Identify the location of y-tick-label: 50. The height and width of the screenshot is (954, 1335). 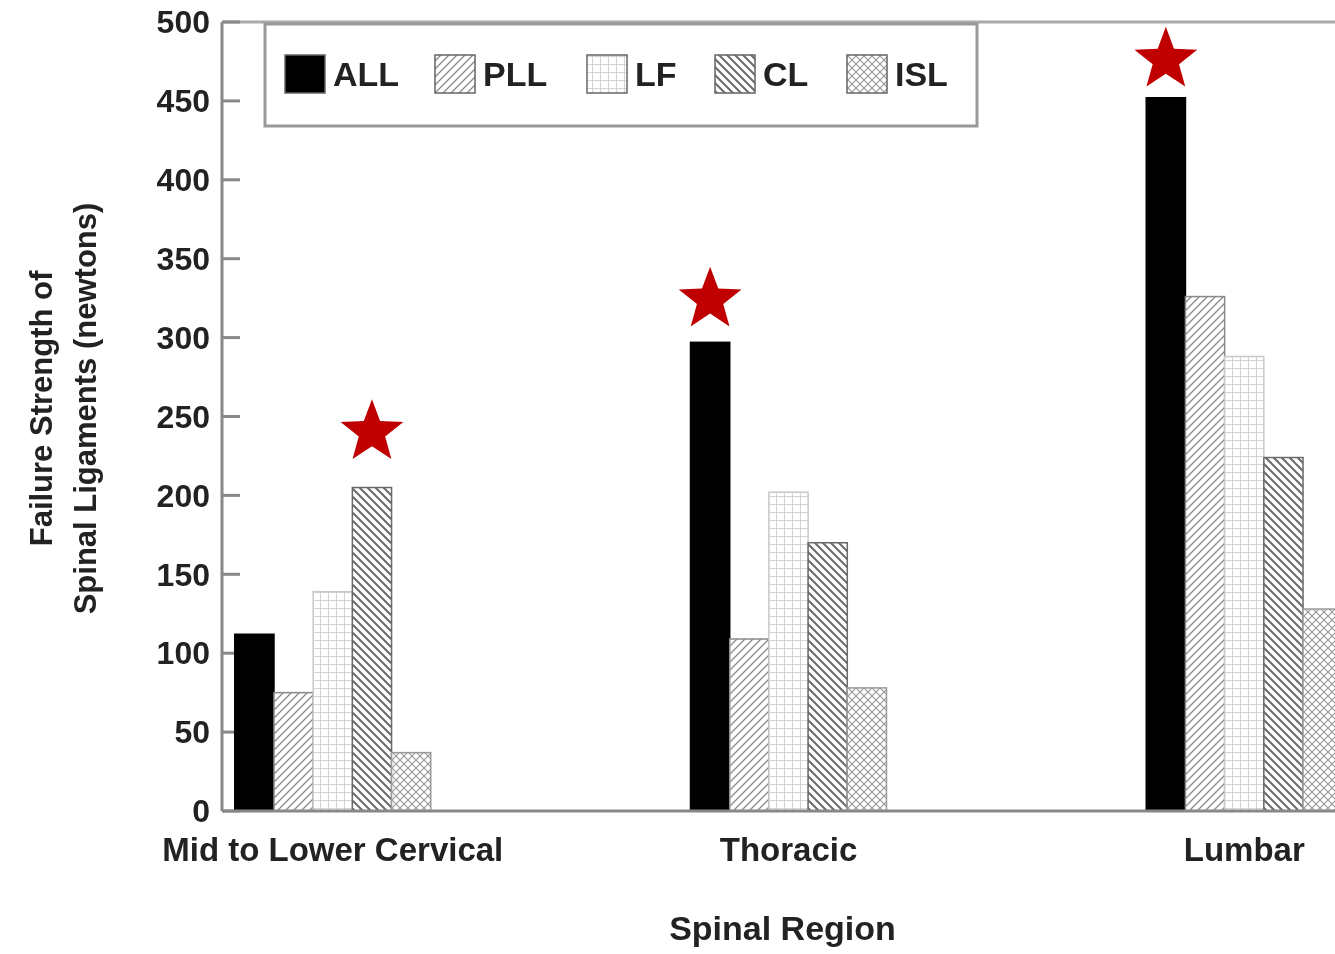
(192, 732).